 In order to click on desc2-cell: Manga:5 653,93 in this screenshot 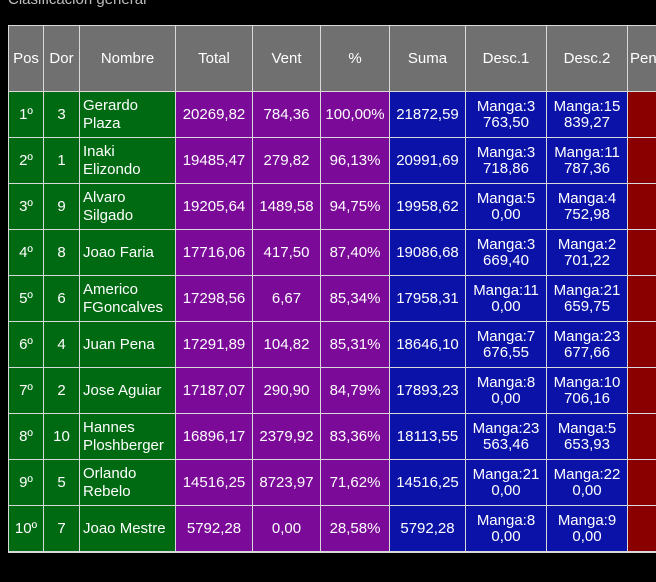, I will do `click(587, 437)`.